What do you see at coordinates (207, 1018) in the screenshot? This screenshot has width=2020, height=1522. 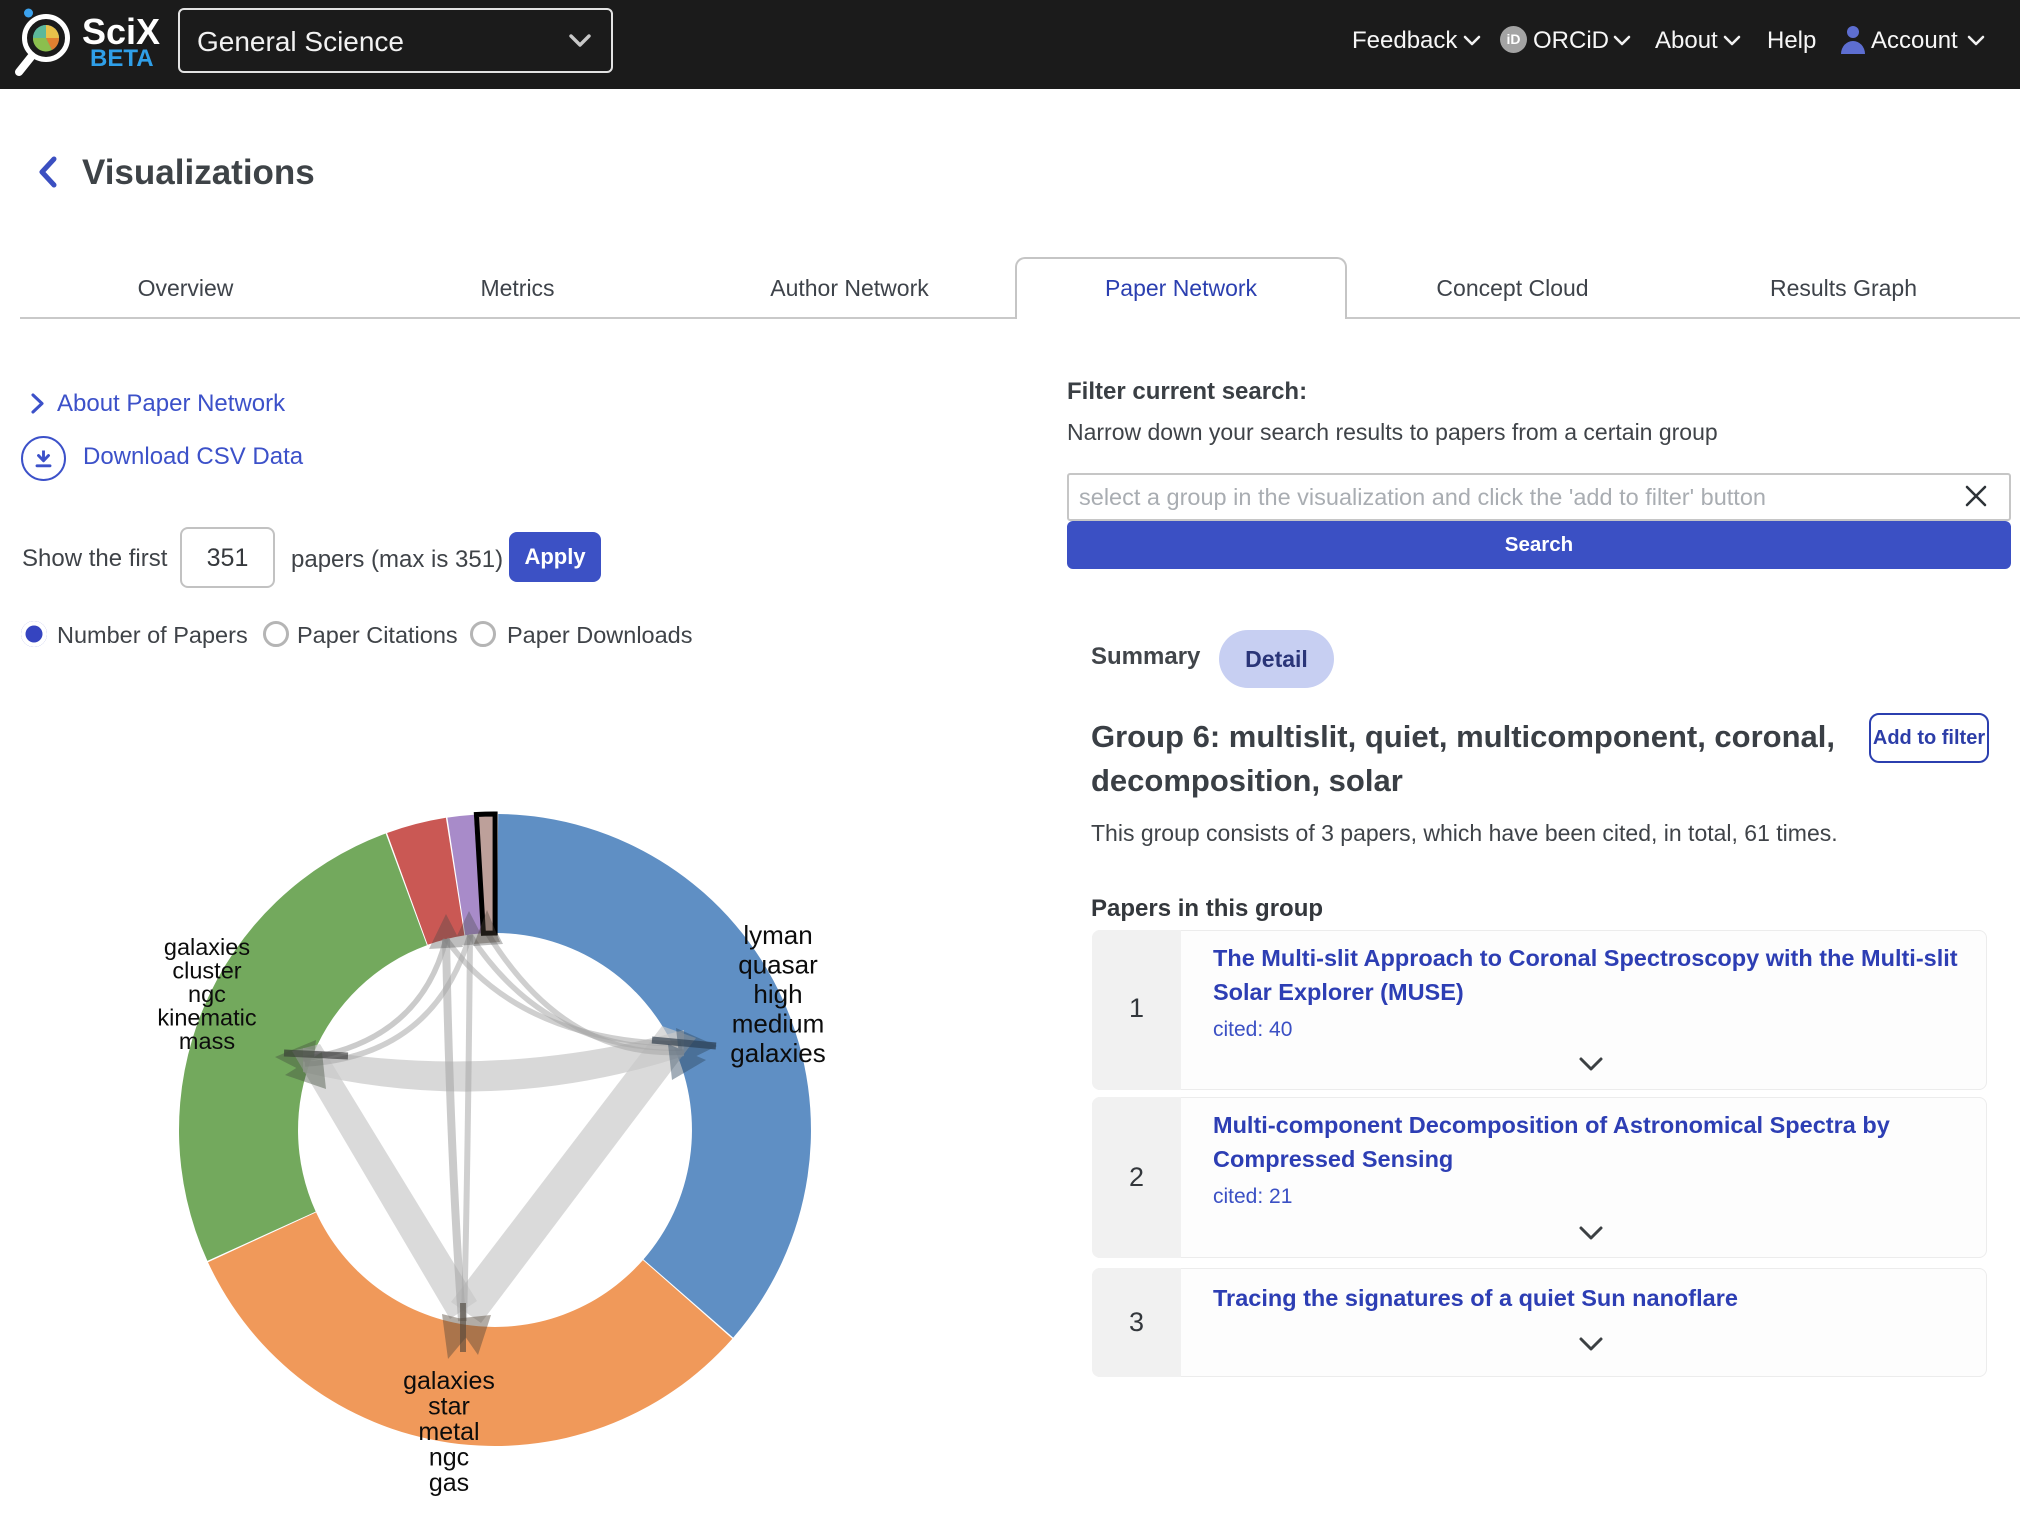 I see `svg-text: kinematic` at bounding box center [207, 1018].